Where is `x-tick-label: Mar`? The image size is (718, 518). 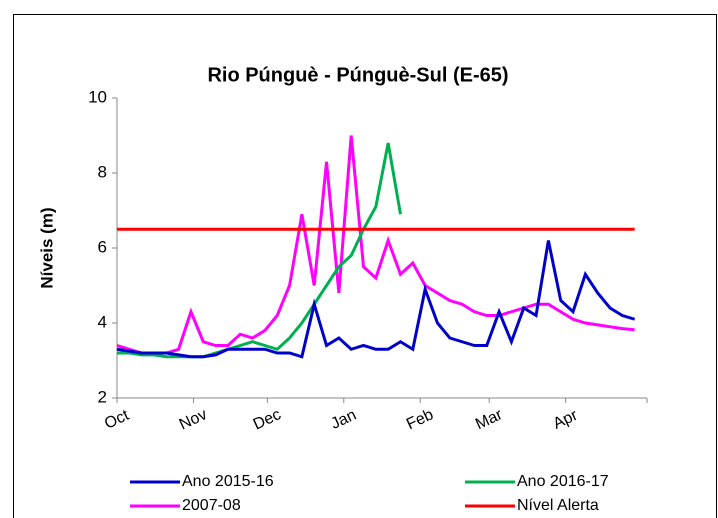 x-tick-label: Mar is located at coordinates (489, 419).